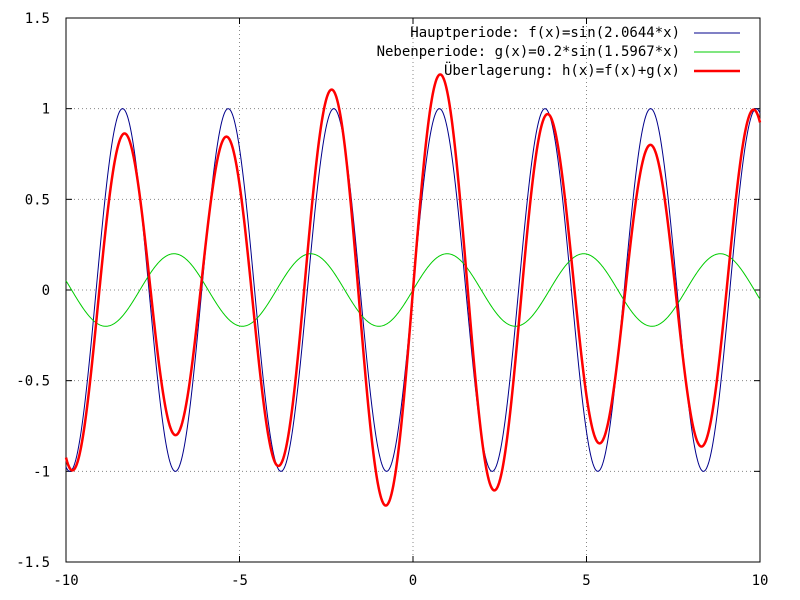  Describe the element at coordinates (33, 382) in the screenshot. I see `y-tick-label: -0.5` at that location.